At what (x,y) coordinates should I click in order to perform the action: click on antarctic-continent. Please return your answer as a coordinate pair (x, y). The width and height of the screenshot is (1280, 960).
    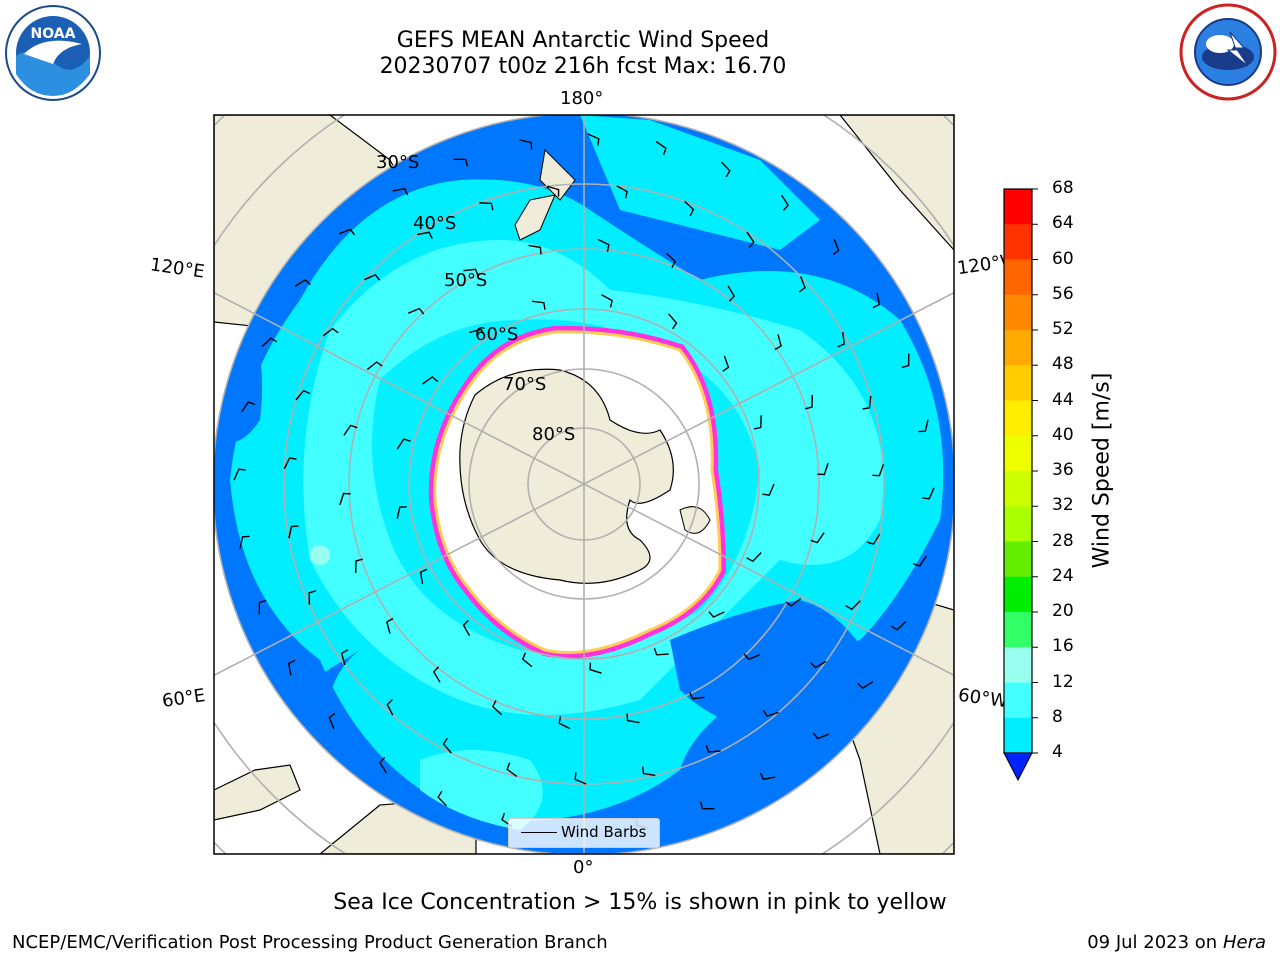
    Looking at the image, I should click on (566, 476).